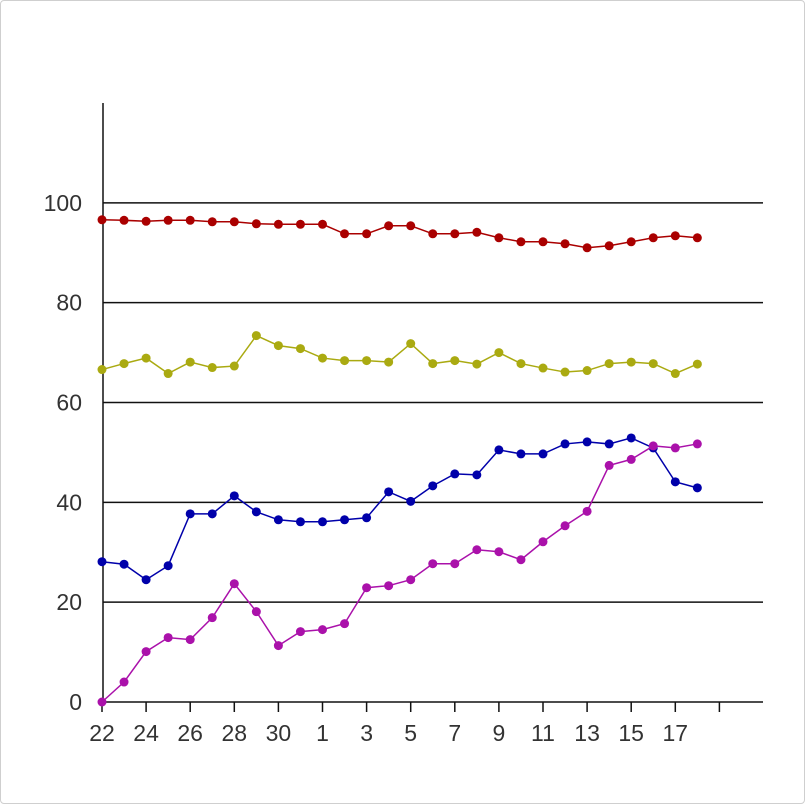  What do you see at coordinates (631, 733) in the screenshot?
I see `x-tick-label: 15` at bounding box center [631, 733].